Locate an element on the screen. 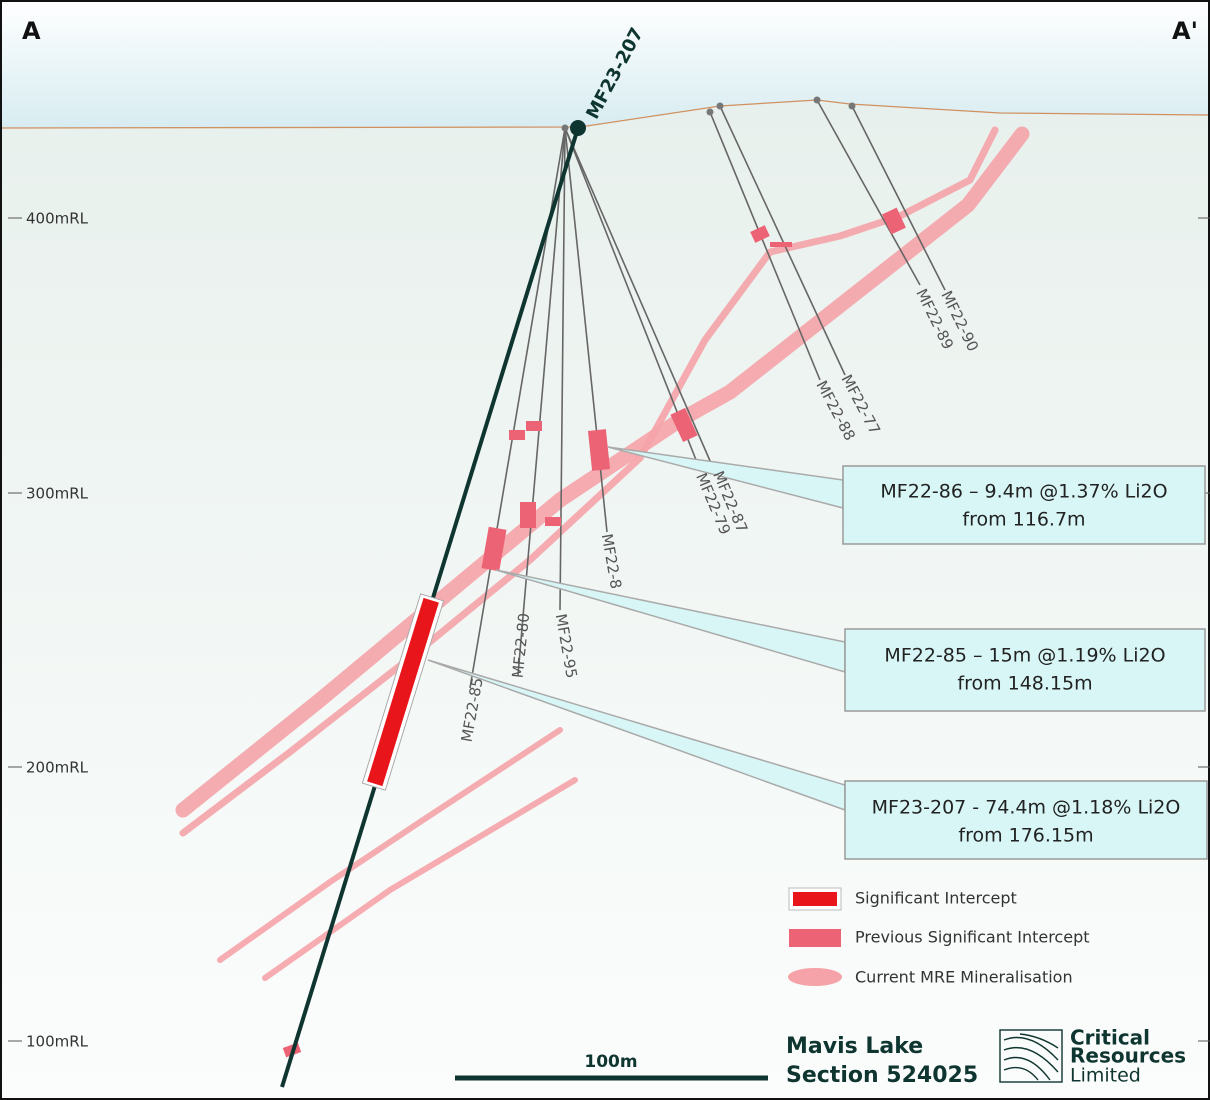 This screenshot has width=1210, height=1100. elevation-label: 200mRL is located at coordinates (57, 768).